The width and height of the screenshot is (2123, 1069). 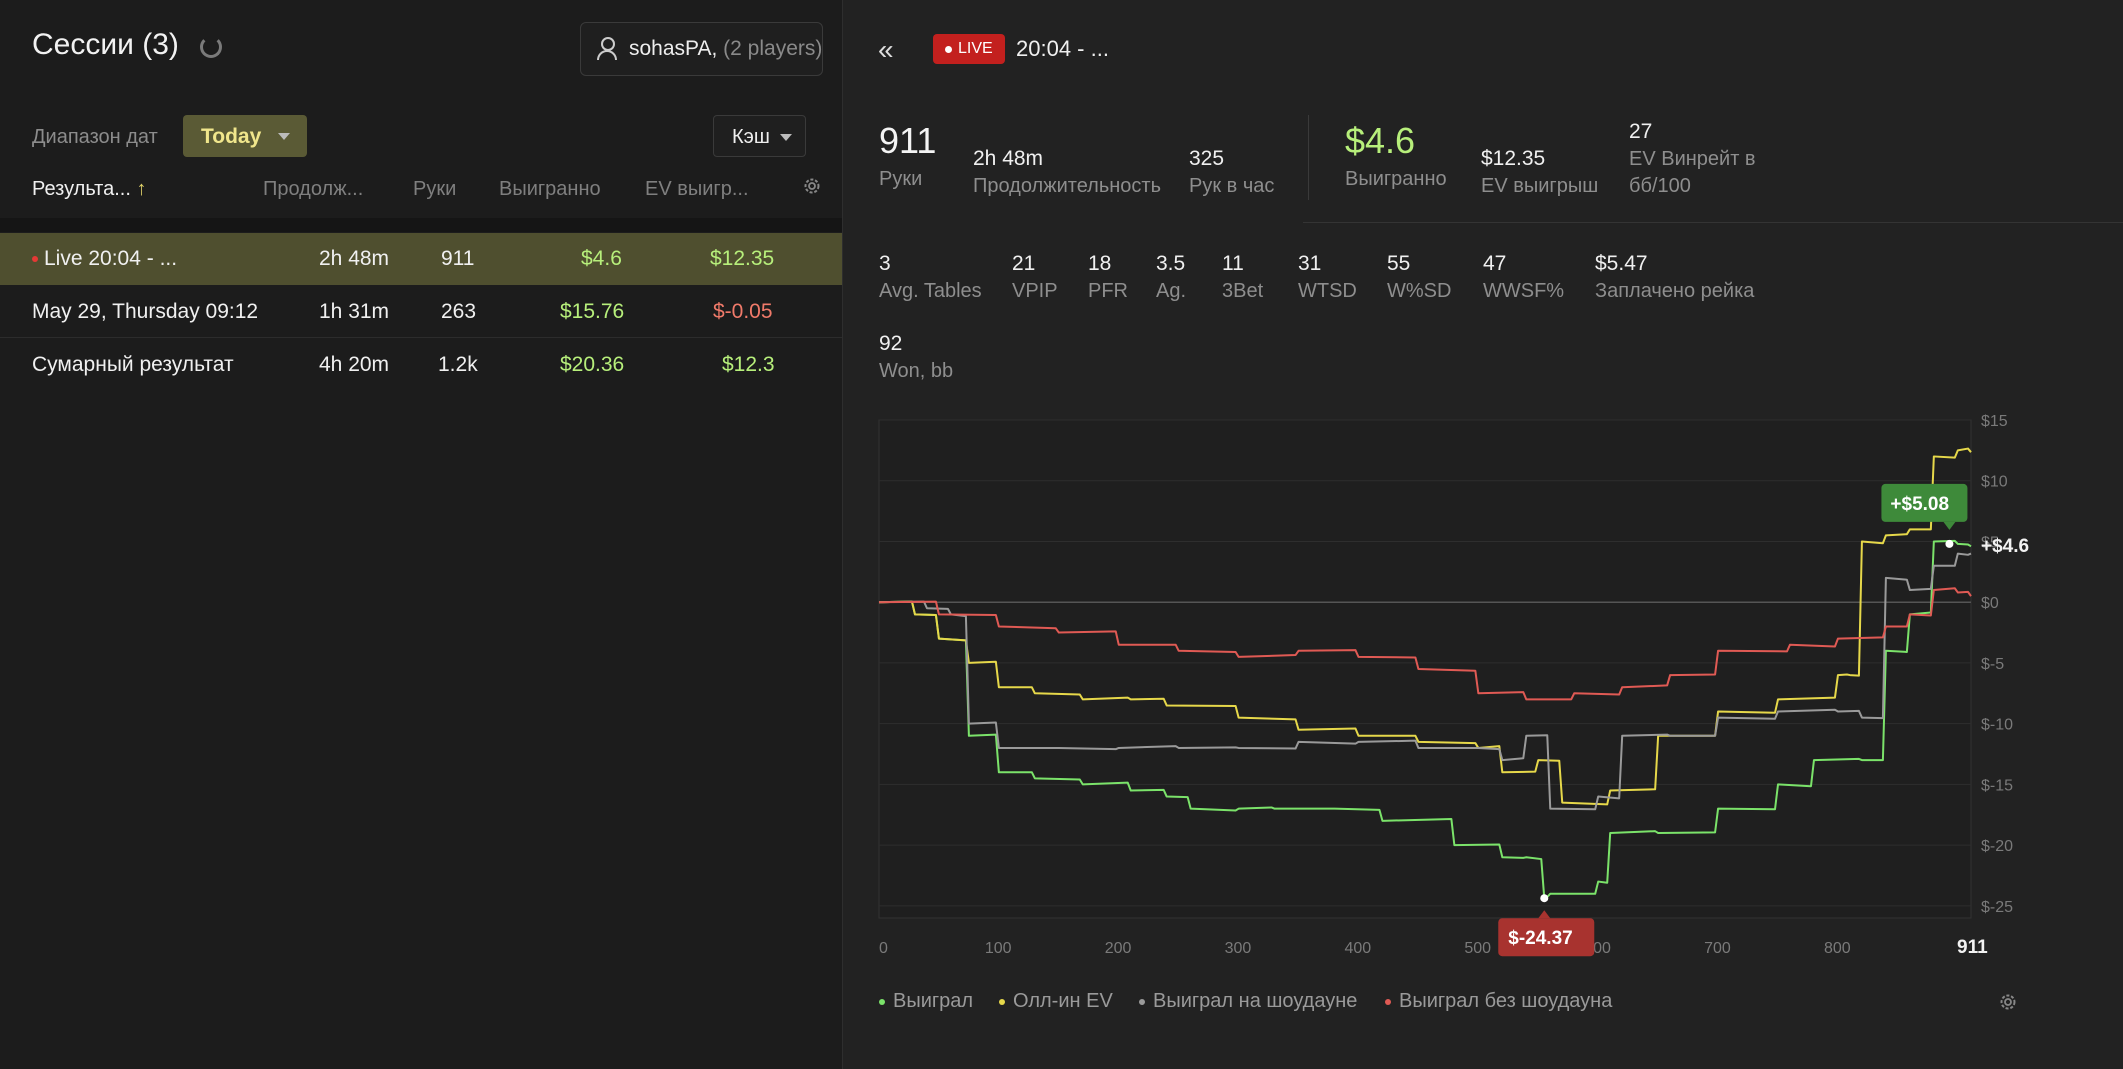 I want to click on stat-duration-value: 2h 48m, so click(x=1008, y=158).